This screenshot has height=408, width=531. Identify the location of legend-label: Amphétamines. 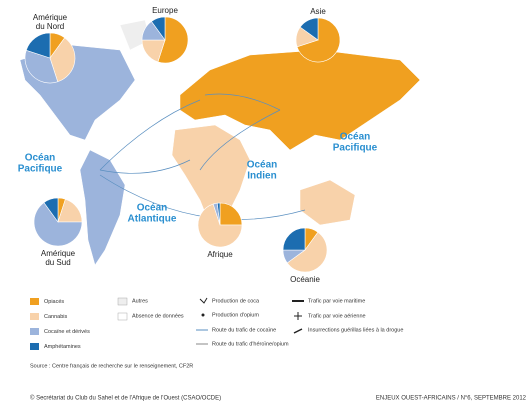
(62, 347).